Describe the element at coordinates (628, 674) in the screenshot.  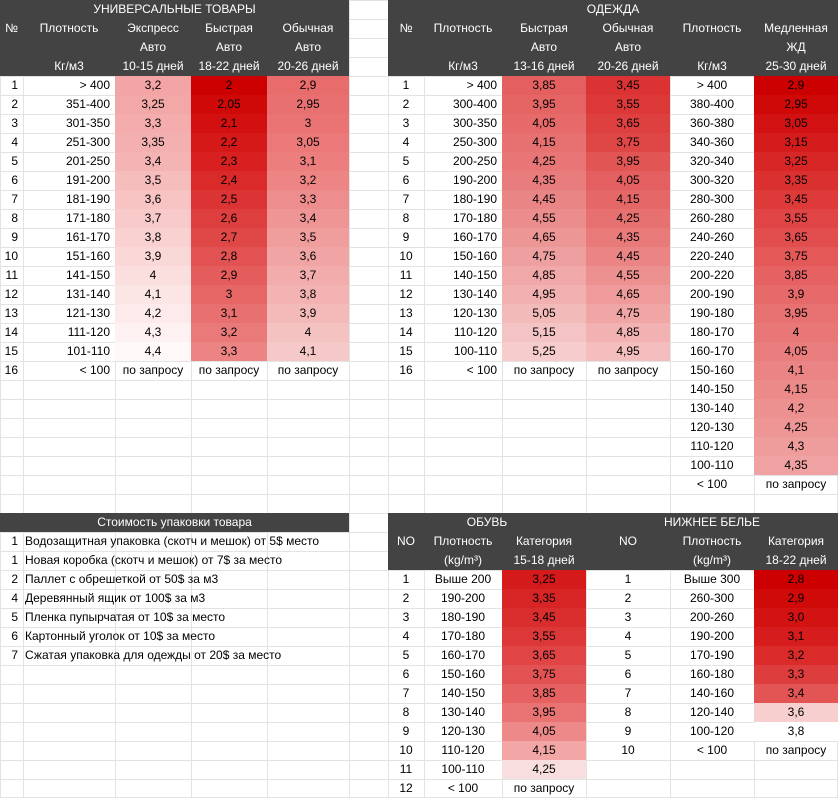
I see `underwear-row-no: 6` at that location.